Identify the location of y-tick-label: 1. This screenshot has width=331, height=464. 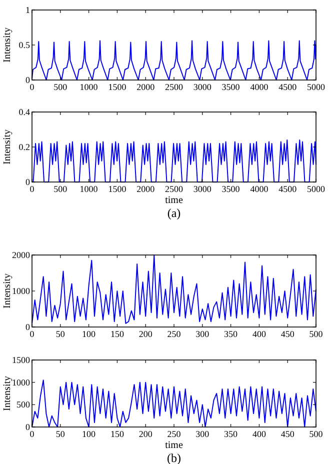
(28, 10).